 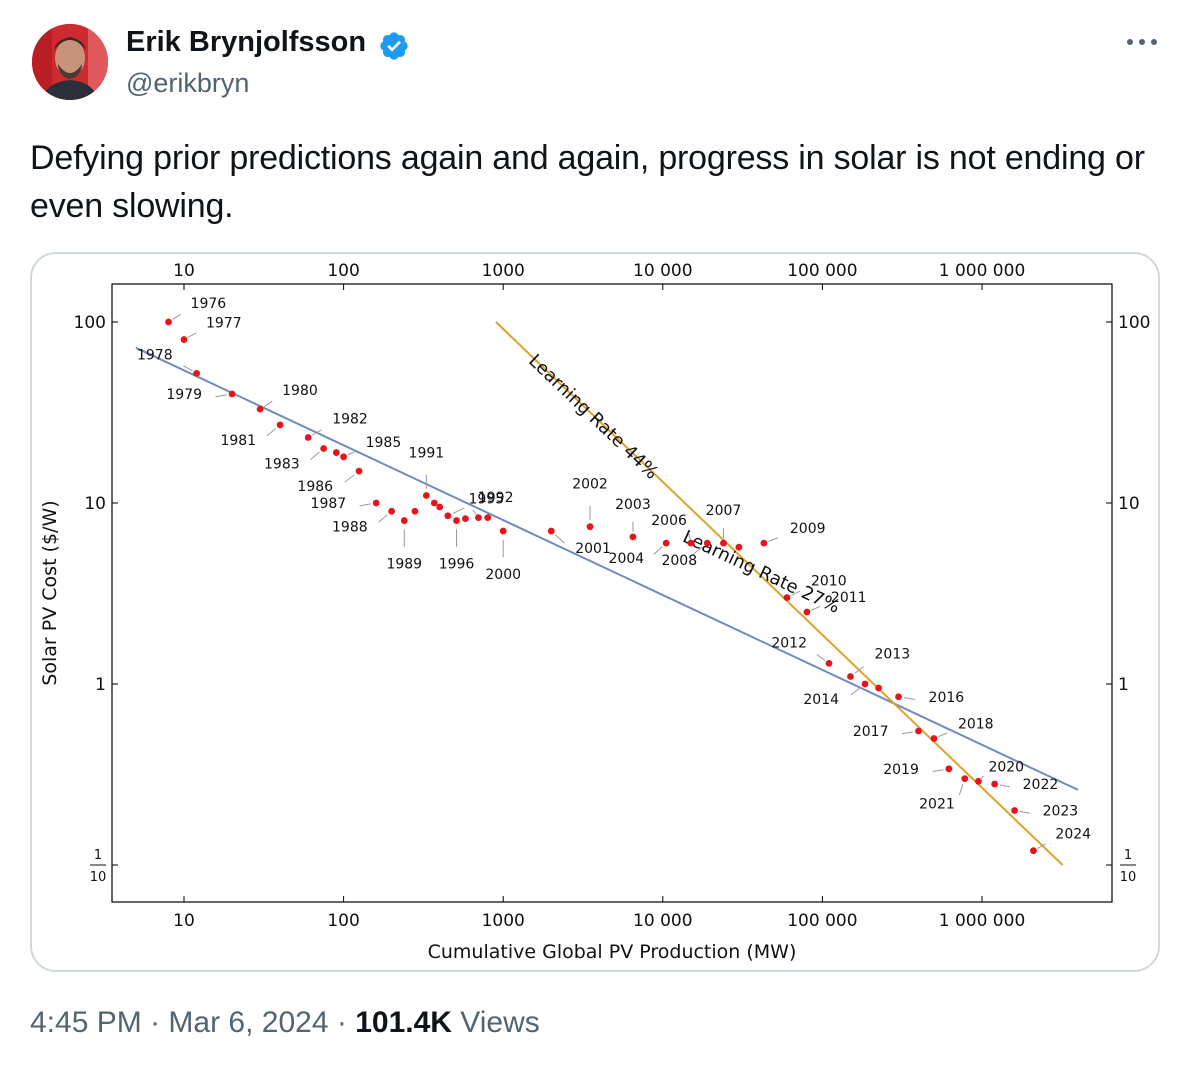 What do you see at coordinates (503, 921) in the screenshot?
I see `x-tick-label-bottom: 1000` at bounding box center [503, 921].